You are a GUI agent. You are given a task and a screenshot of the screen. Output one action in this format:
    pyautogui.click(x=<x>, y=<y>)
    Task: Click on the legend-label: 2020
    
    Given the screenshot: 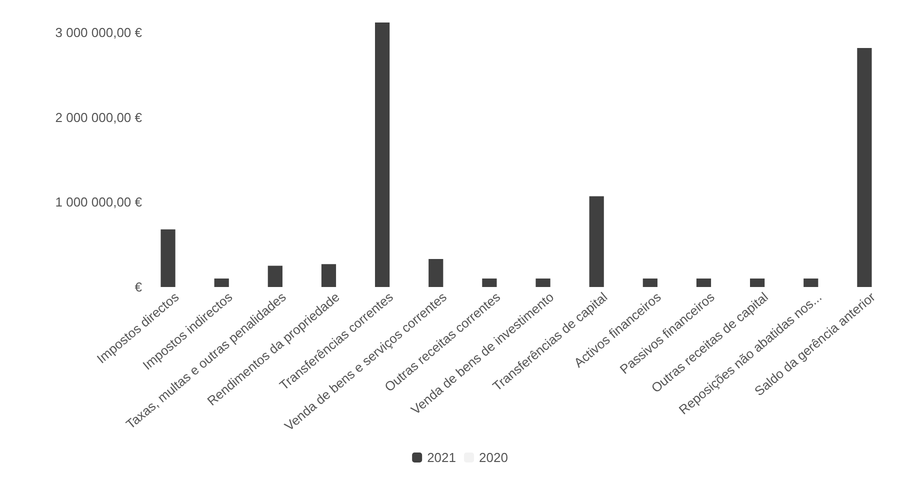 What is the action you would take?
    pyautogui.click(x=493, y=457)
    